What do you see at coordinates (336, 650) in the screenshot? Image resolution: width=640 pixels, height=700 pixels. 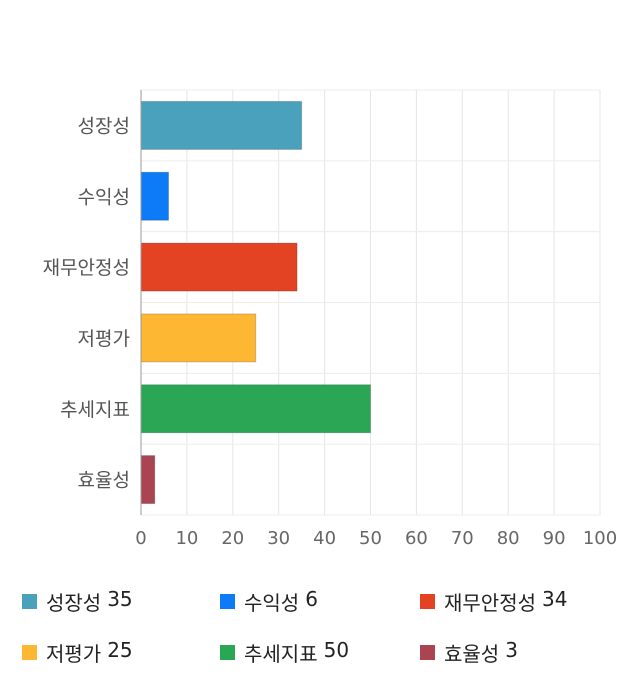 I see `legend-value: 50` at bounding box center [336, 650].